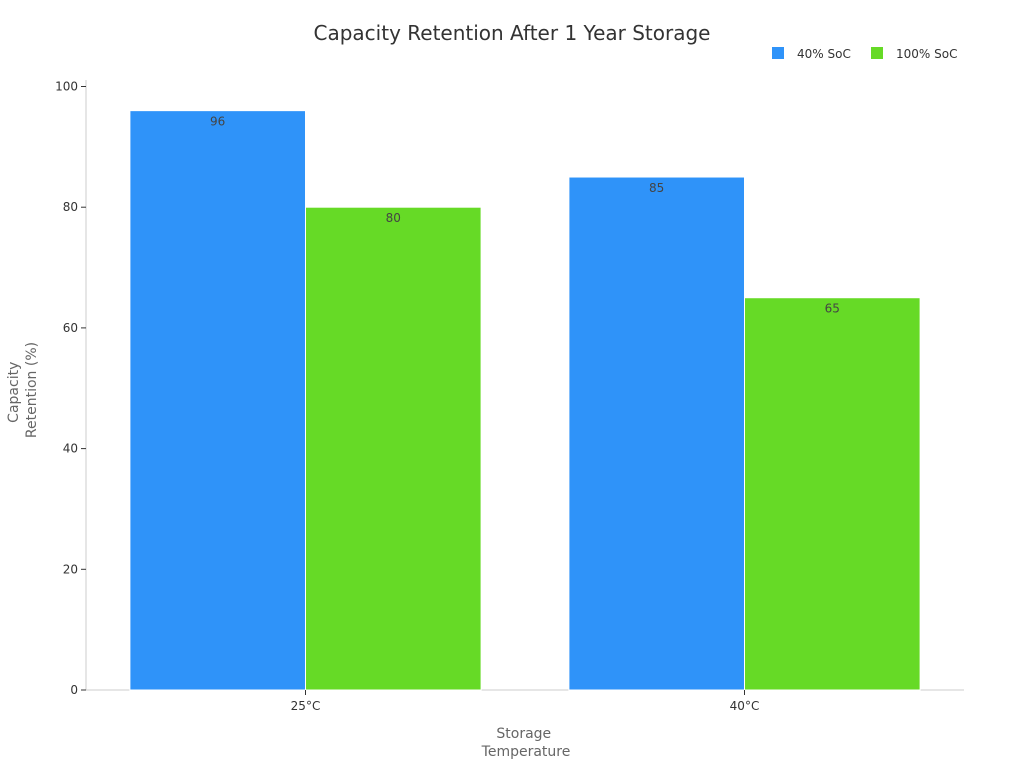 This screenshot has height=768, width=1024. Describe the element at coordinates (70, 388) in the screenshot. I see `y-ticks: 0 20 40 60 80 100` at that location.